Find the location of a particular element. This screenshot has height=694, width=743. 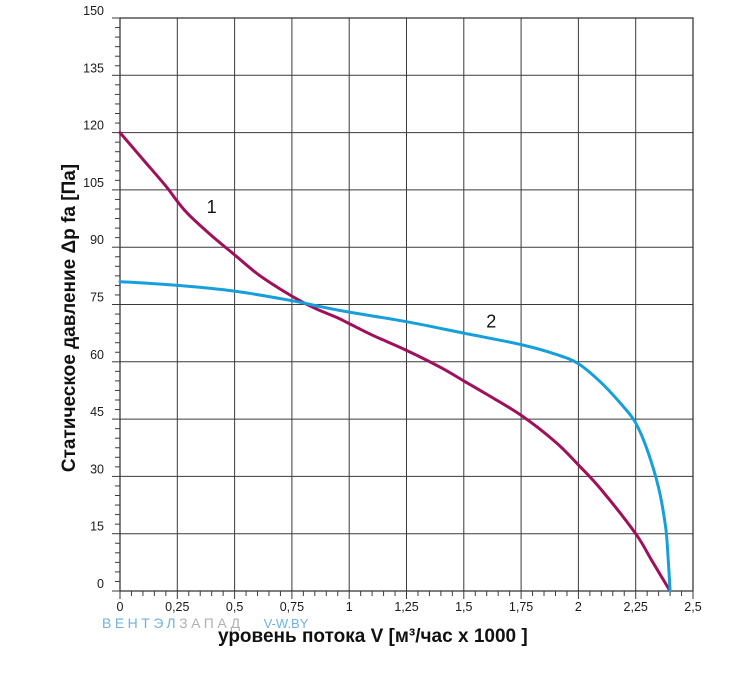

watermark-part2: ЗАПАД is located at coordinates (211, 623).